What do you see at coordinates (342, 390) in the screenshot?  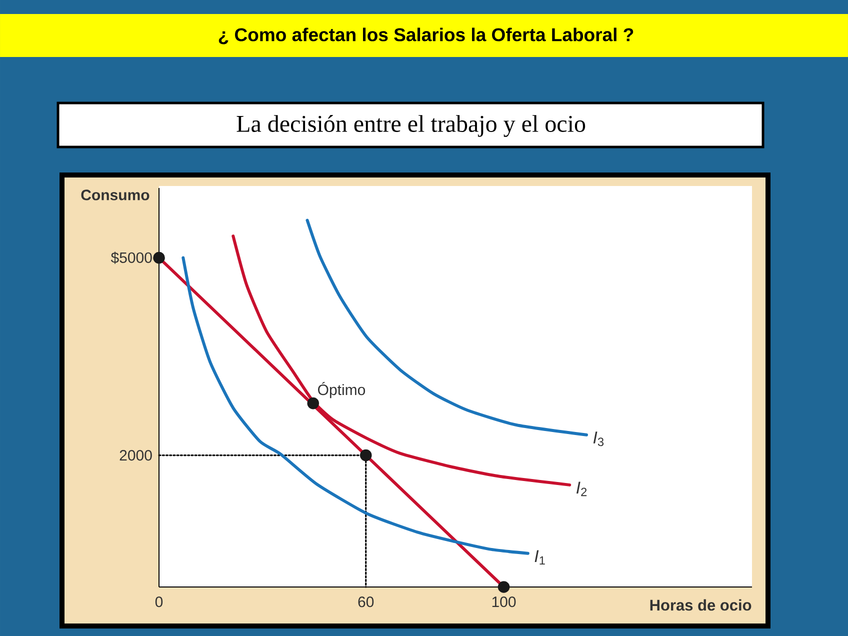 I see `annotation: Óptimo` at bounding box center [342, 390].